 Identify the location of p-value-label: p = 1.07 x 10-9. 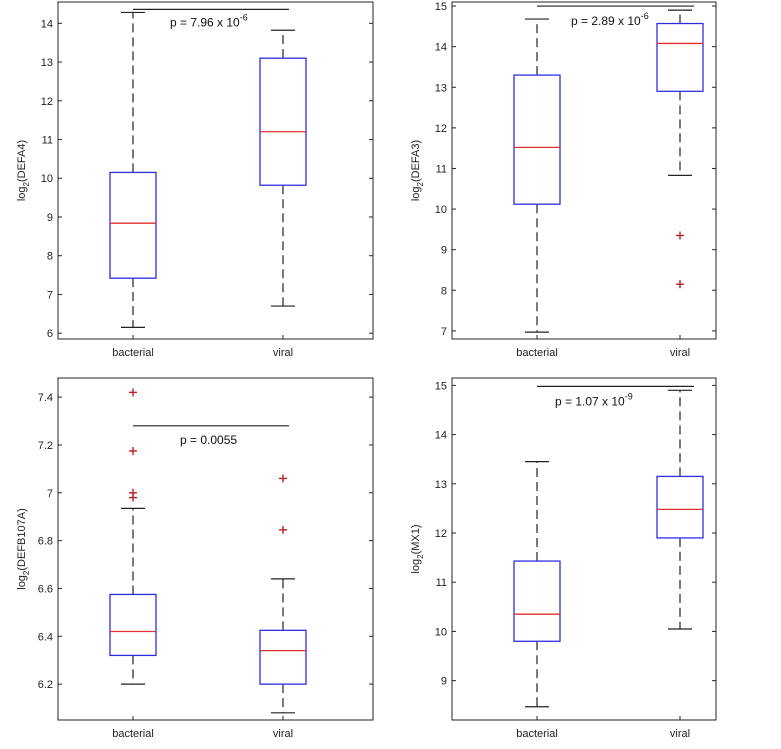
(594, 399).